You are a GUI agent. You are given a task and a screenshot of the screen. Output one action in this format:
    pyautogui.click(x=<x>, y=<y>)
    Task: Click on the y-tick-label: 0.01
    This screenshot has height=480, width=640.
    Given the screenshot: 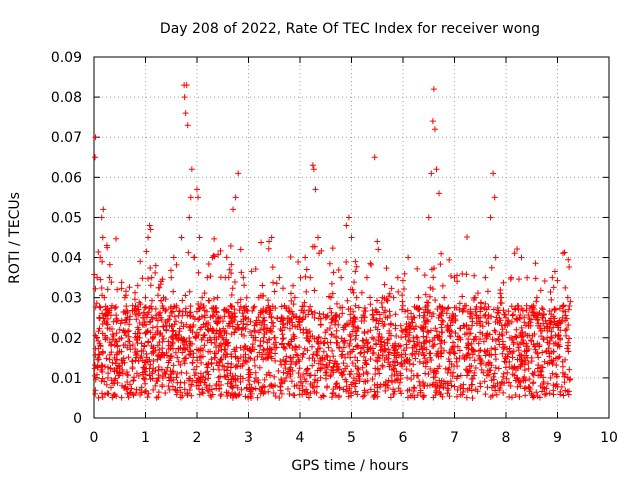 What is the action you would take?
    pyautogui.click(x=66, y=379)
    